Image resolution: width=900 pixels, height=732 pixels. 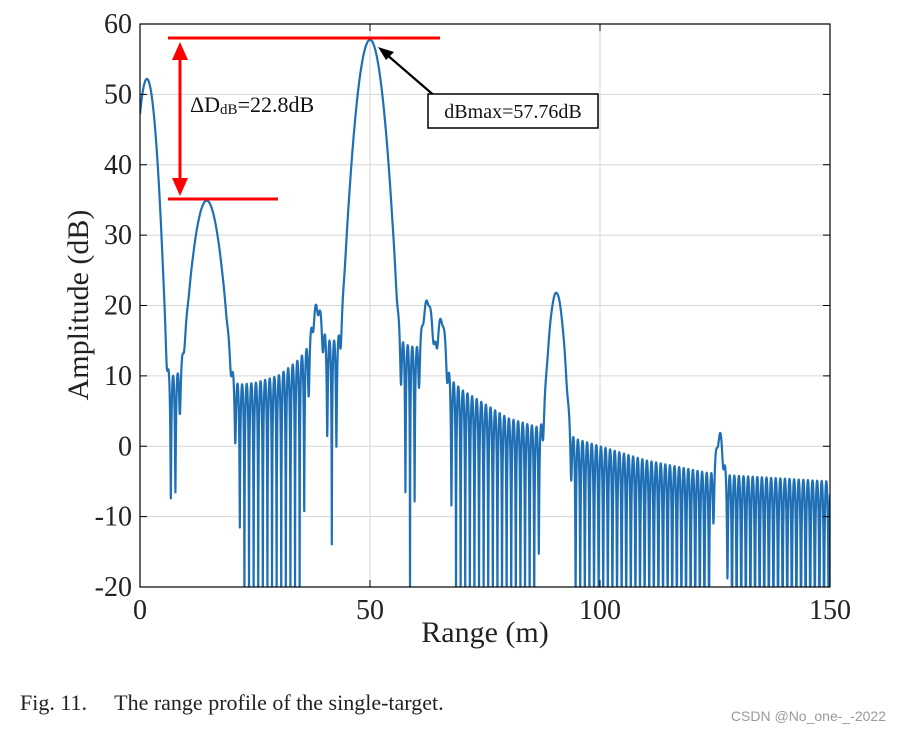 I want to click on delta-annotation-text: ΔDdB=22.8dB, so click(x=252, y=105).